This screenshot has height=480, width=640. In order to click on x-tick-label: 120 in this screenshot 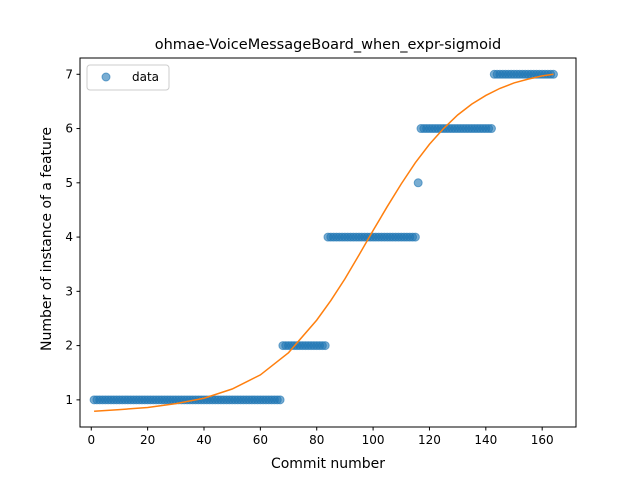, I will do `click(429, 440)`.